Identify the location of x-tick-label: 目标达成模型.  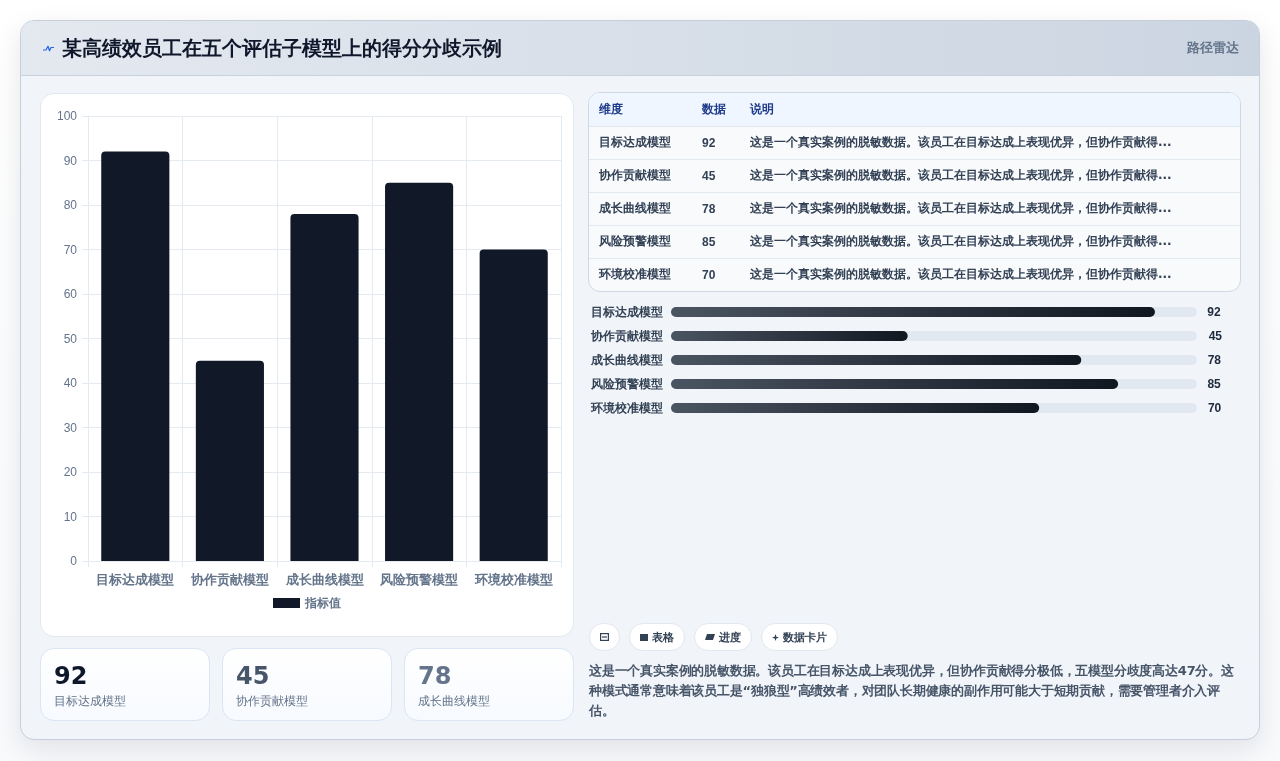
(135, 579).